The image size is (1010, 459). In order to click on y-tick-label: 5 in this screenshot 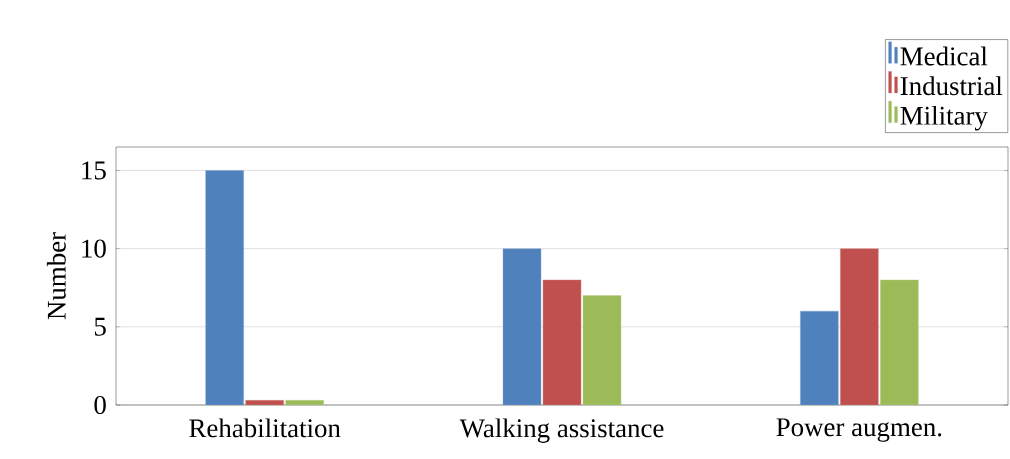, I will do `click(100, 326)`.